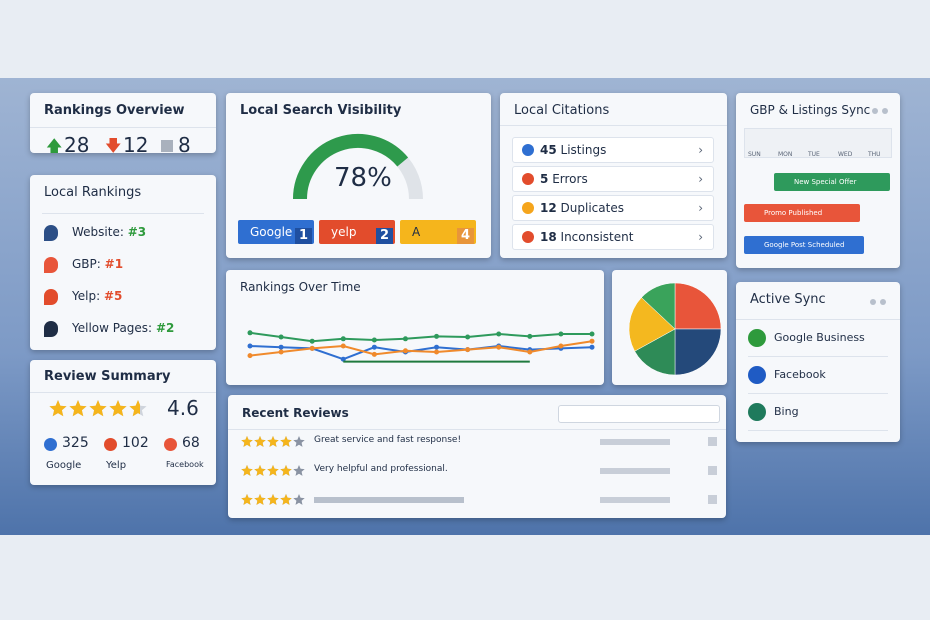  Describe the element at coordinates (639, 414) in the screenshot. I see `filter-box` at that location.